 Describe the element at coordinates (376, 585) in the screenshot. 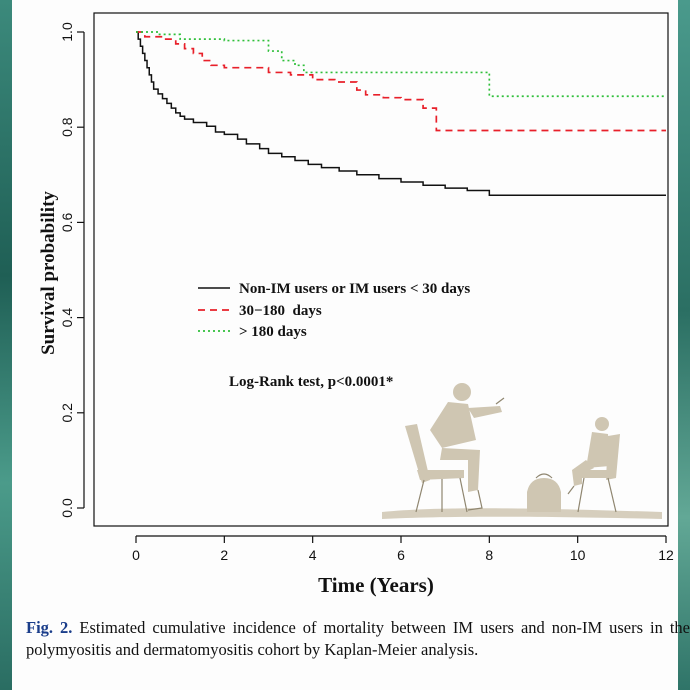

I see `x-axis-title: Time (Years)` at that location.